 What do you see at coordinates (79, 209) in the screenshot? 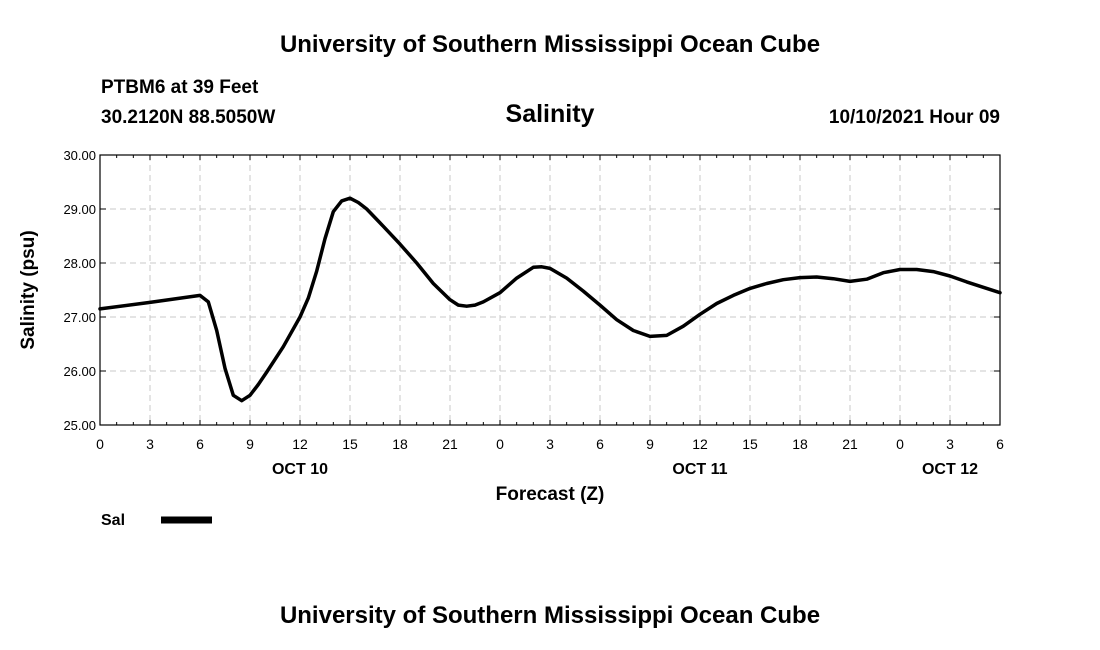
I see `y-tick-label: 29.00` at bounding box center [79, 209].